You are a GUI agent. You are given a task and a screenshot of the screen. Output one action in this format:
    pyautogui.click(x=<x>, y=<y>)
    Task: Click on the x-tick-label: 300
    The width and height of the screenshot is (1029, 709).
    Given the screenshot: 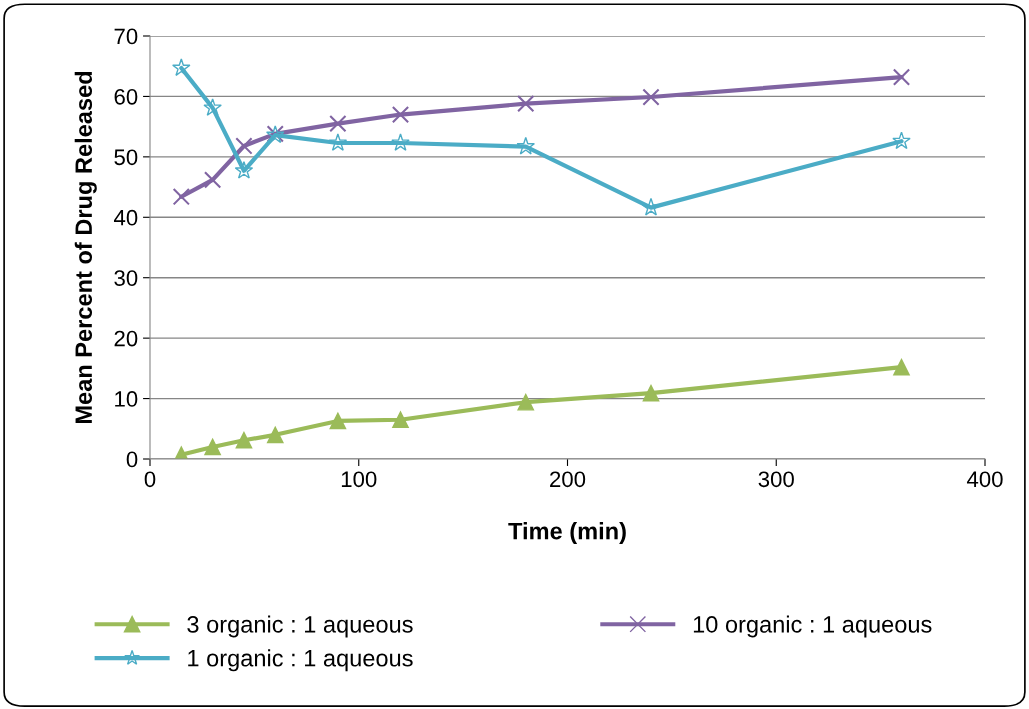 What is the action you would take?
    pyautogui.click(x=776, y=479)
    